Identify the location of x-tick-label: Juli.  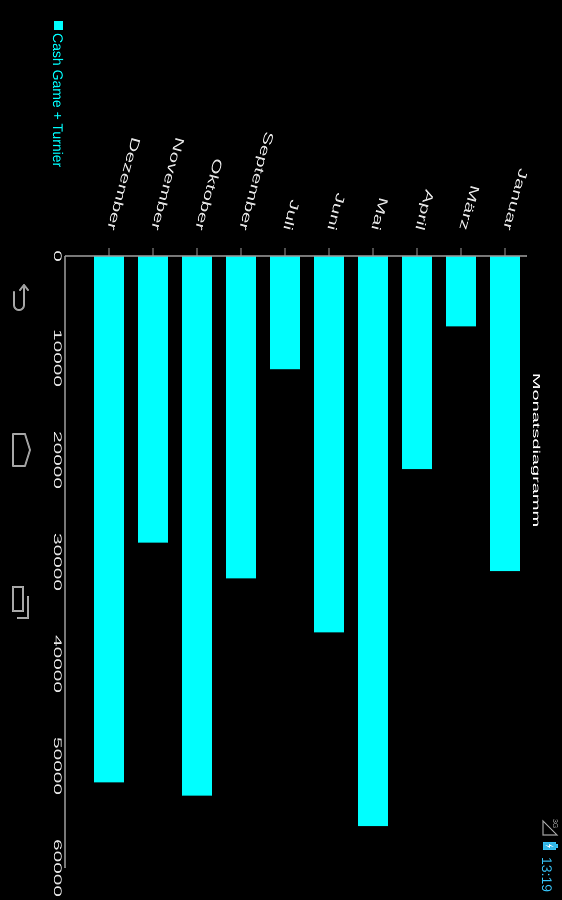
(291, 215).